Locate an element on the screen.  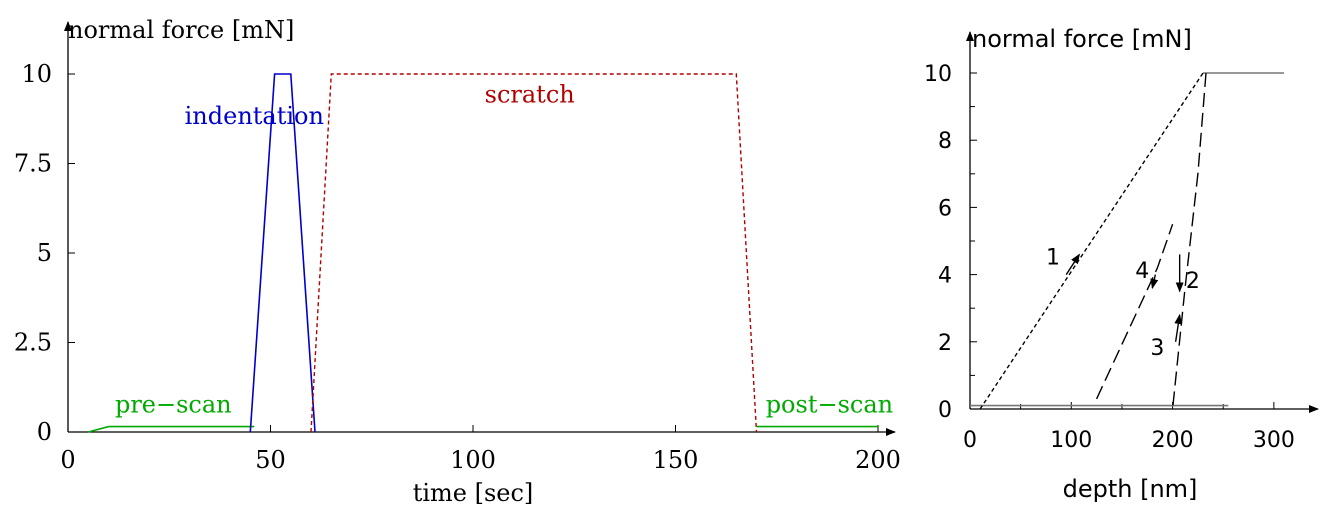
chart2-y-tick-label: 0 is located at coordinates (945, 410).